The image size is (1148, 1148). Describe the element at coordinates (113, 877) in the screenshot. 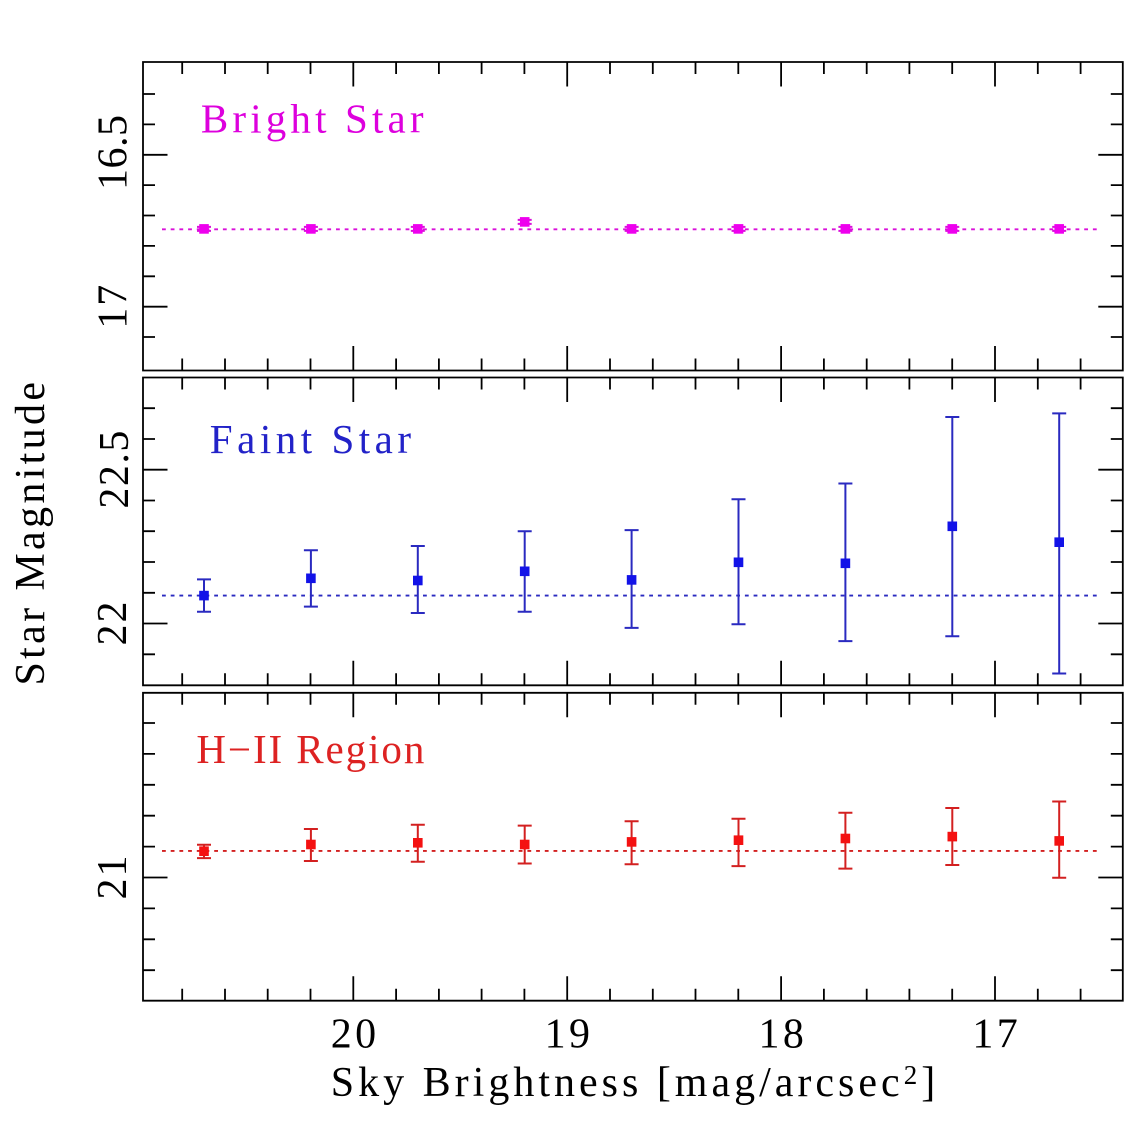

I see `svg-text: 21` at that location.